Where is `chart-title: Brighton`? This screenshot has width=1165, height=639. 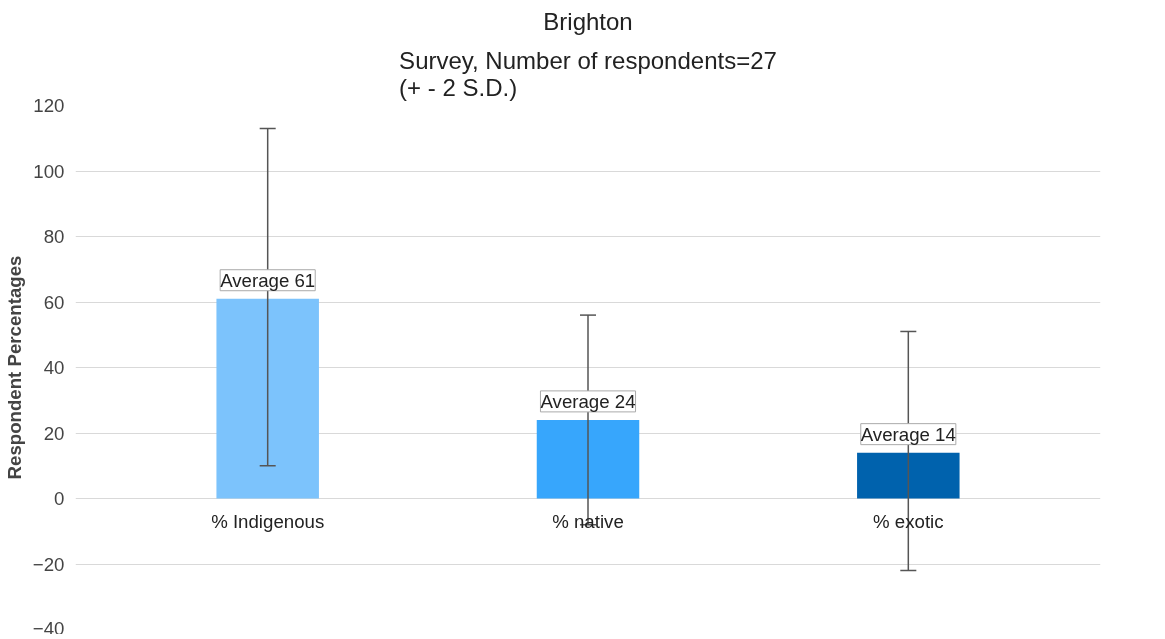
chart-title: Brighton is located at coordinates (588, 21).